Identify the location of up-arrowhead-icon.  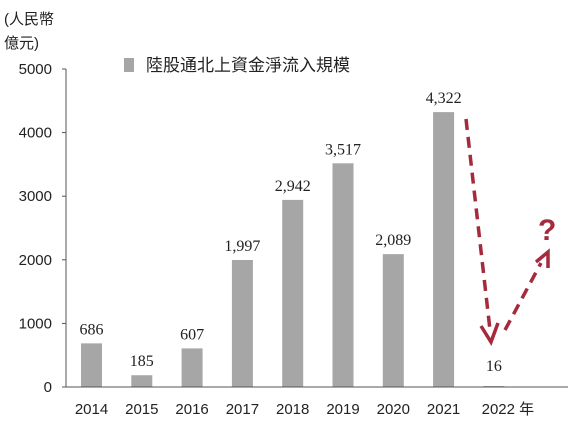
(542, 258).